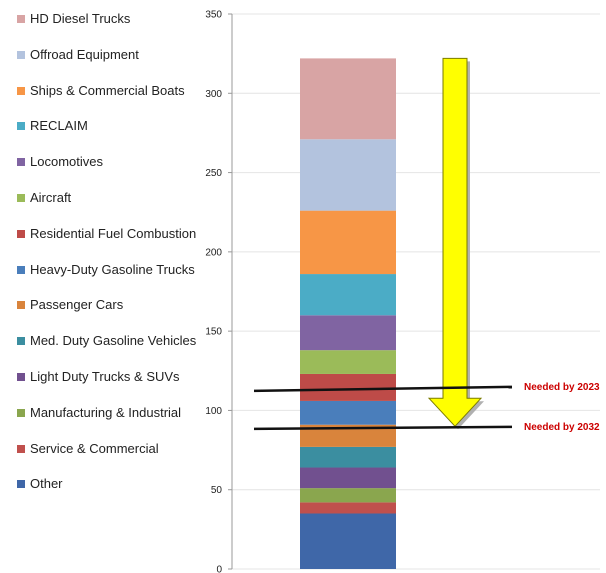 The height and width of the screenshot is (573, 606). What do you see at coordinates (107, 484) in the screenshot?
I see `legend-item: Other` at bounding box center [107, 484].